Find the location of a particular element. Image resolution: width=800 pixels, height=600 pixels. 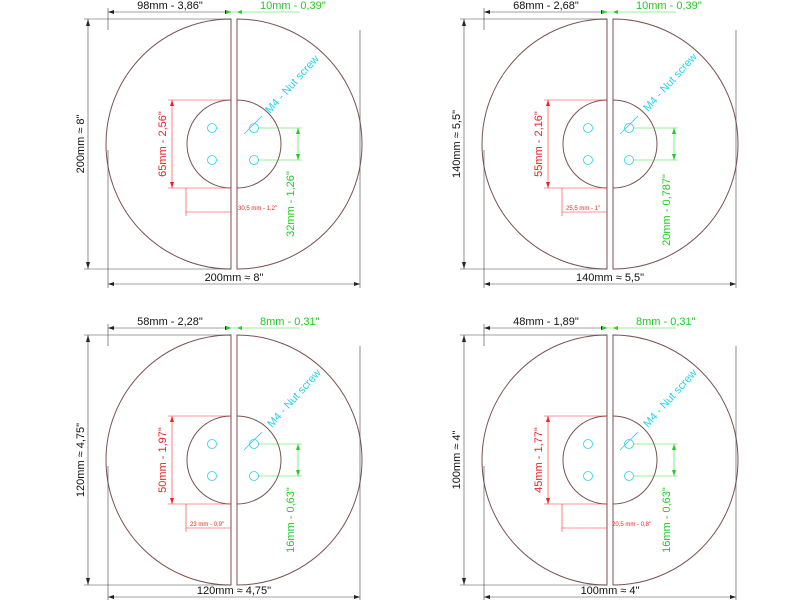

hub-height-label: 50mm - 1,97" is located at coordinates (163, 460).